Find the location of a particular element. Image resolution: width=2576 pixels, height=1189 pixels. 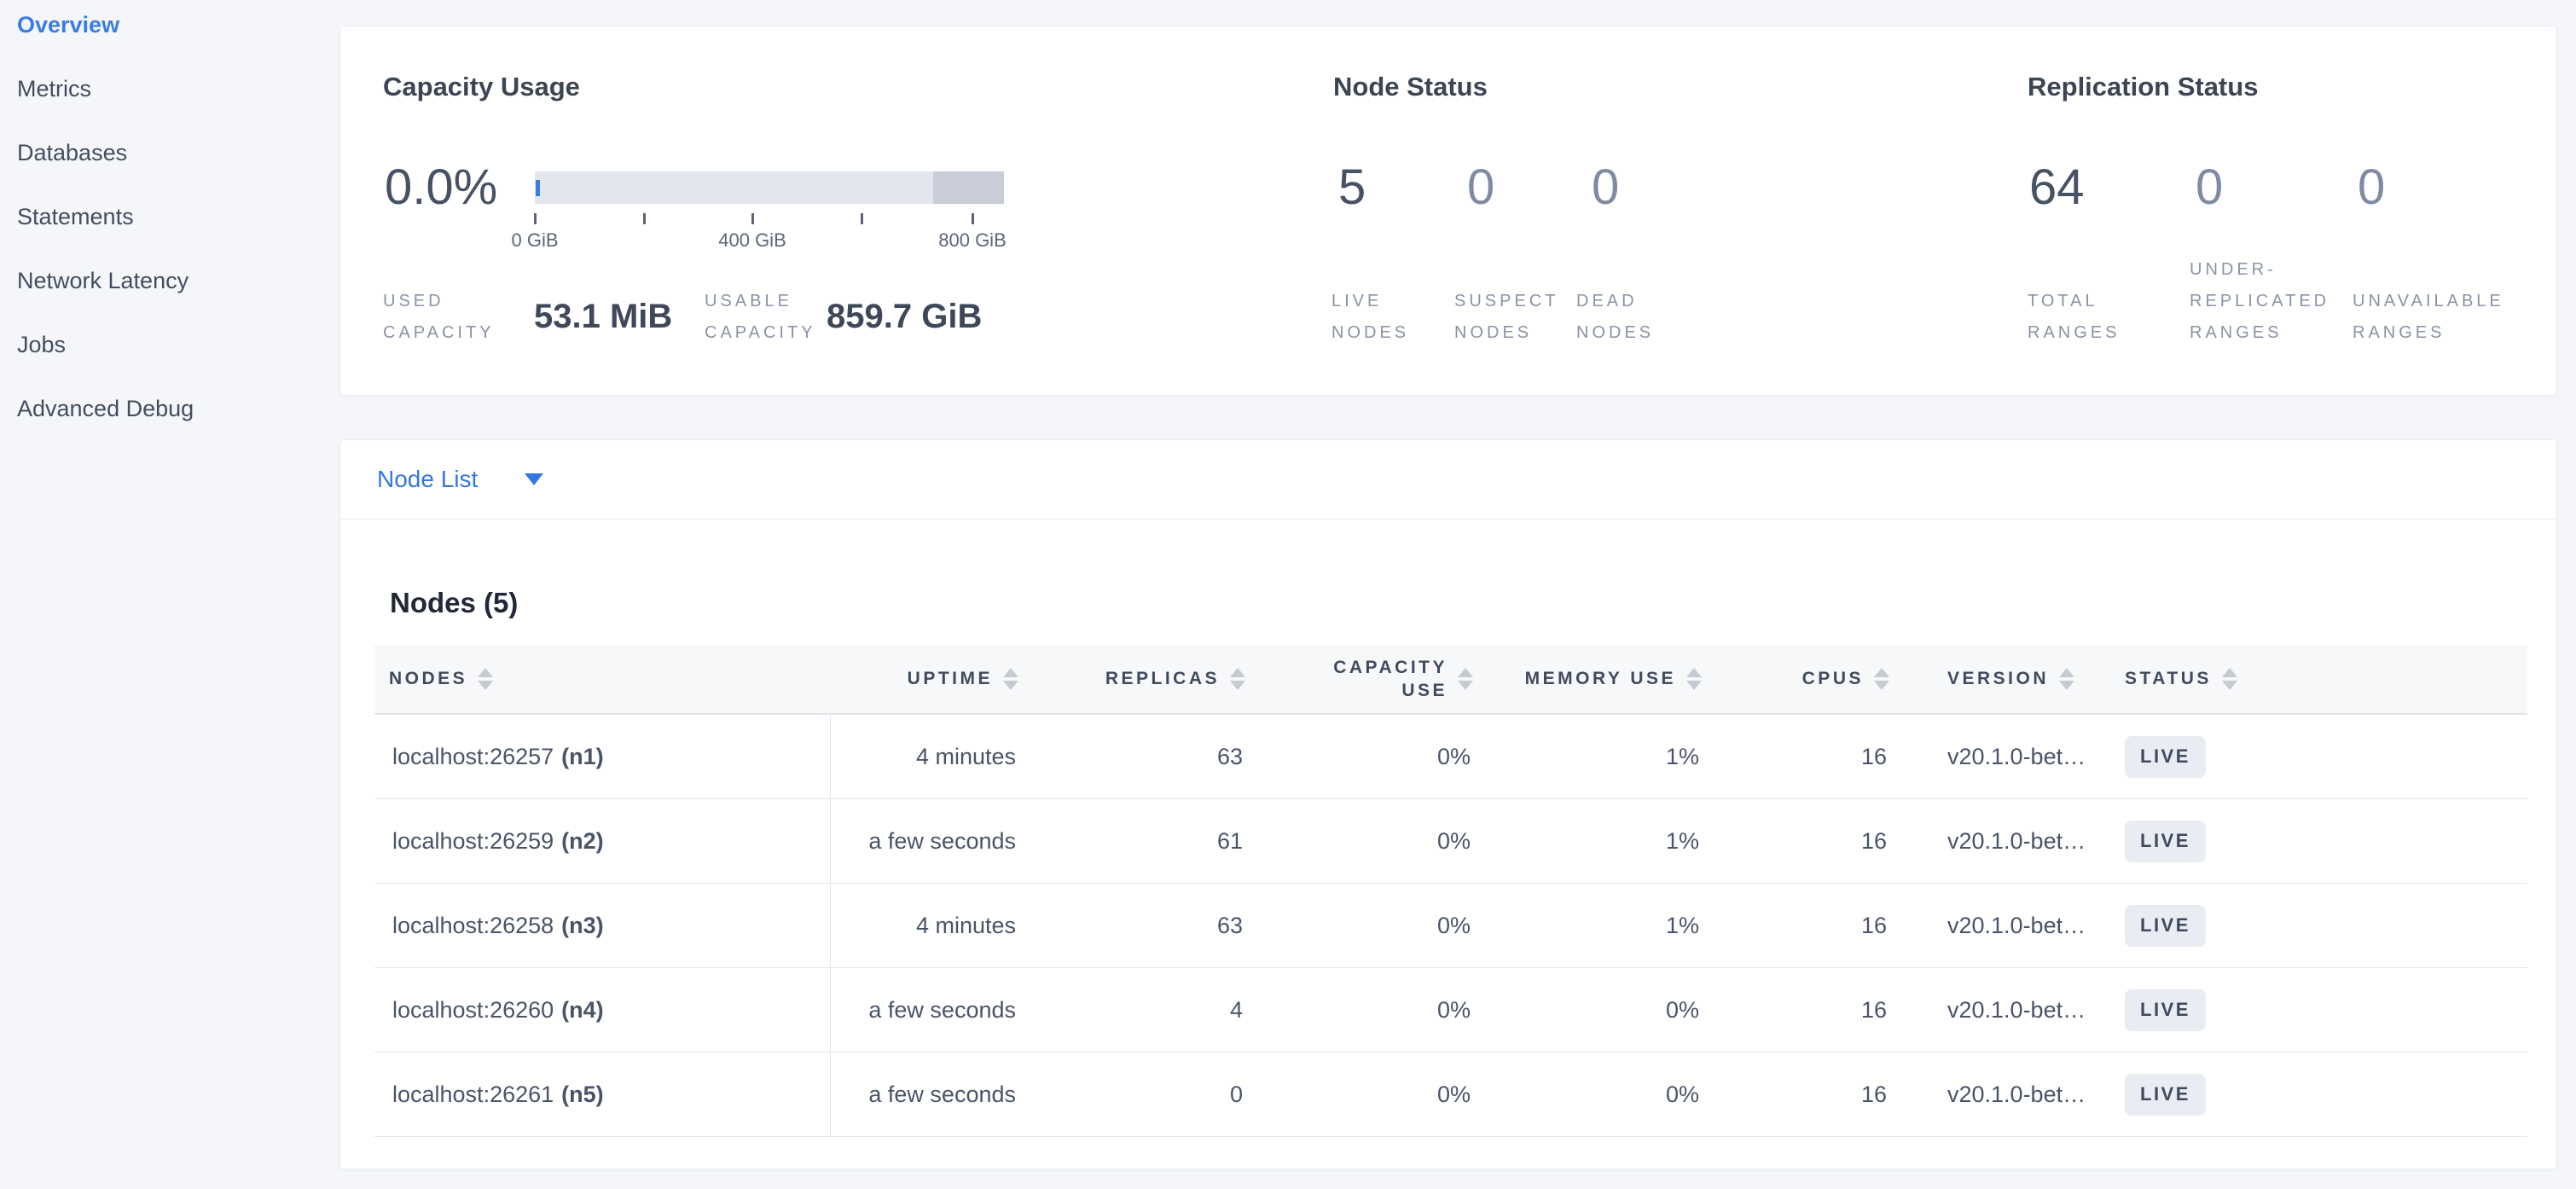

under-replicated-count: 0 is located at coordinates (2210, 187).